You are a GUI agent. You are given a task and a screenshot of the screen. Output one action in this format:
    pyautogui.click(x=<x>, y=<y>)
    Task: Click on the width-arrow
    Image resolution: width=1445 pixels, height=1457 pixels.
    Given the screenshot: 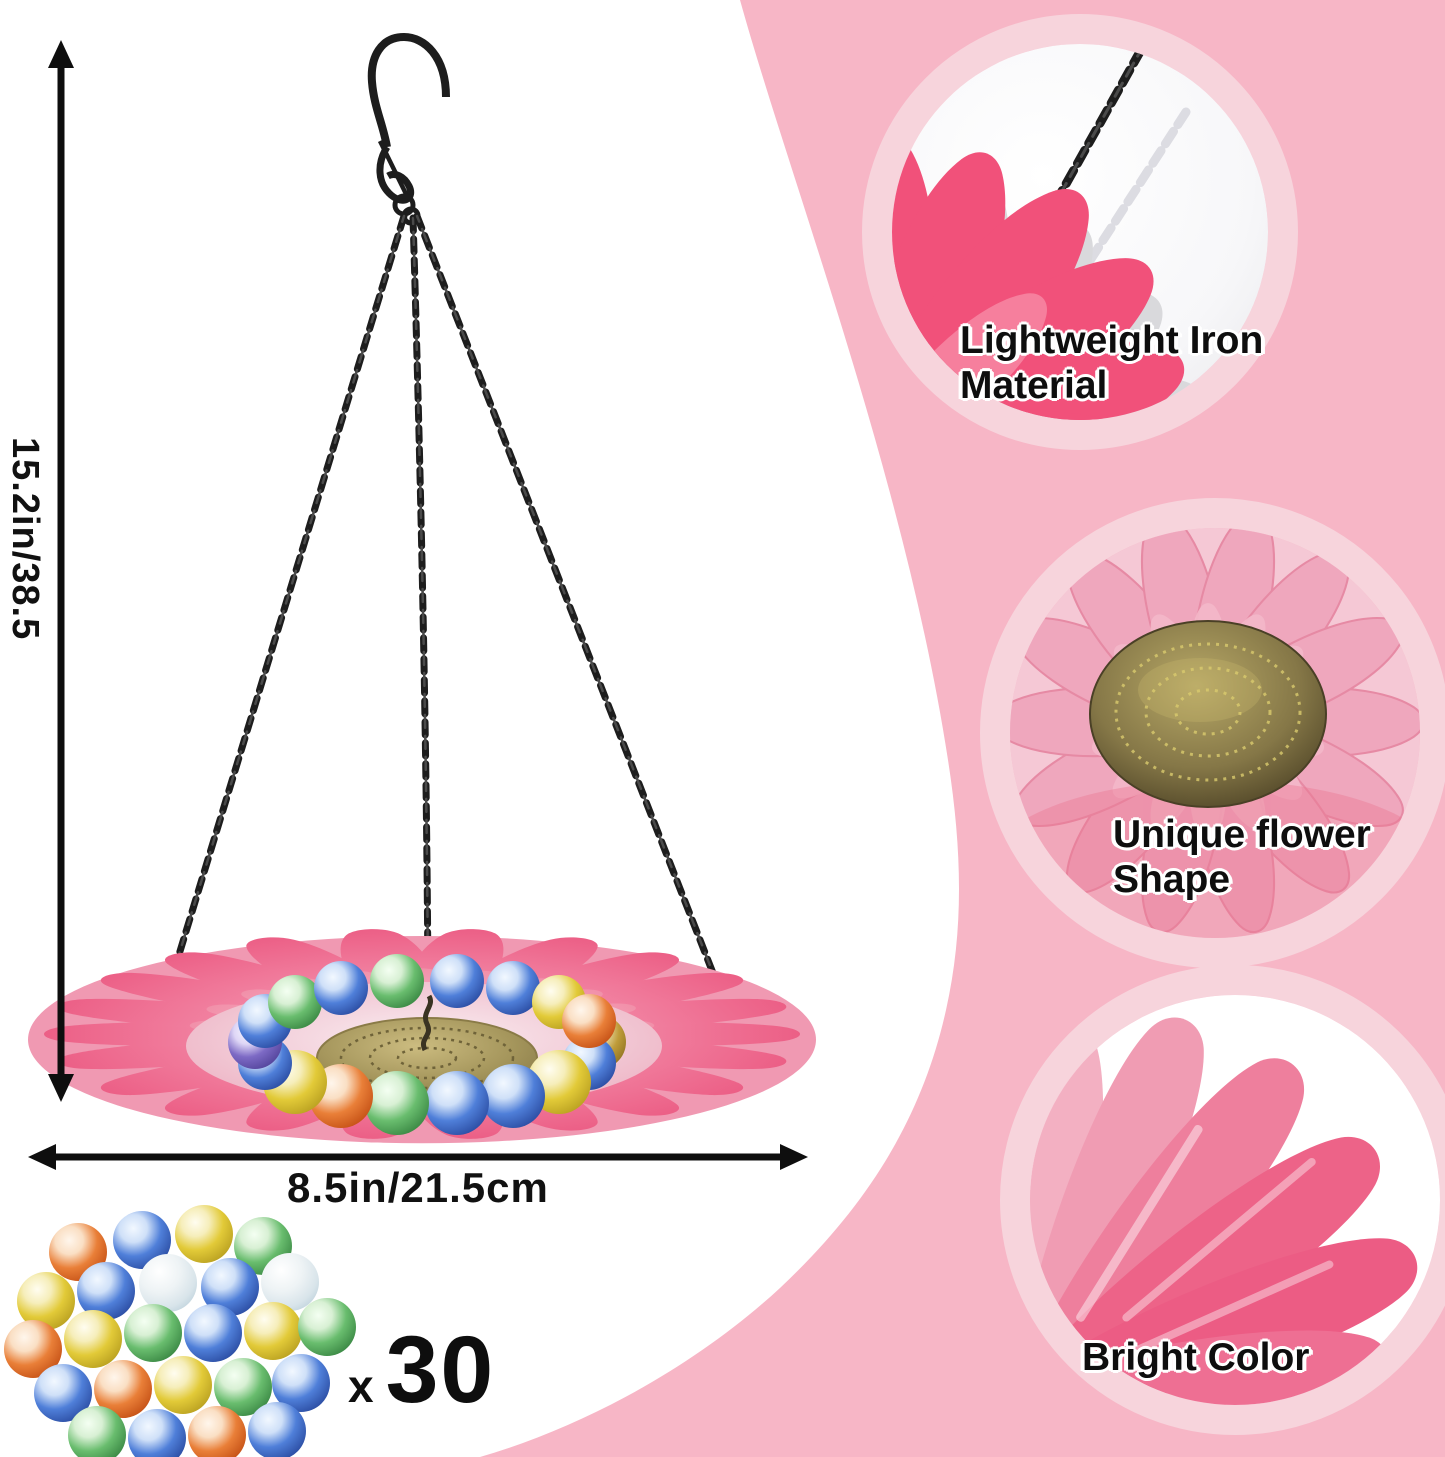 What is the action you would take?
    pyautogui.click(x=418, y=1157)
    